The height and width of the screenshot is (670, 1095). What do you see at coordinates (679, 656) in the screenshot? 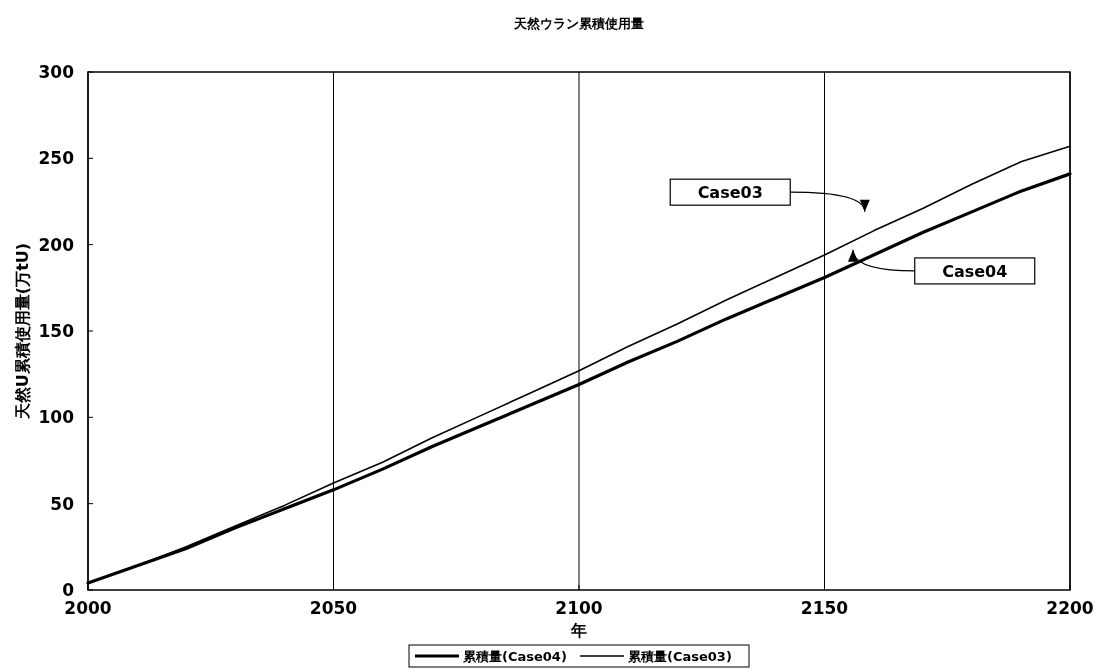
I see `legend-label: 累積量(Case03)` at bounding box center [679, 656].